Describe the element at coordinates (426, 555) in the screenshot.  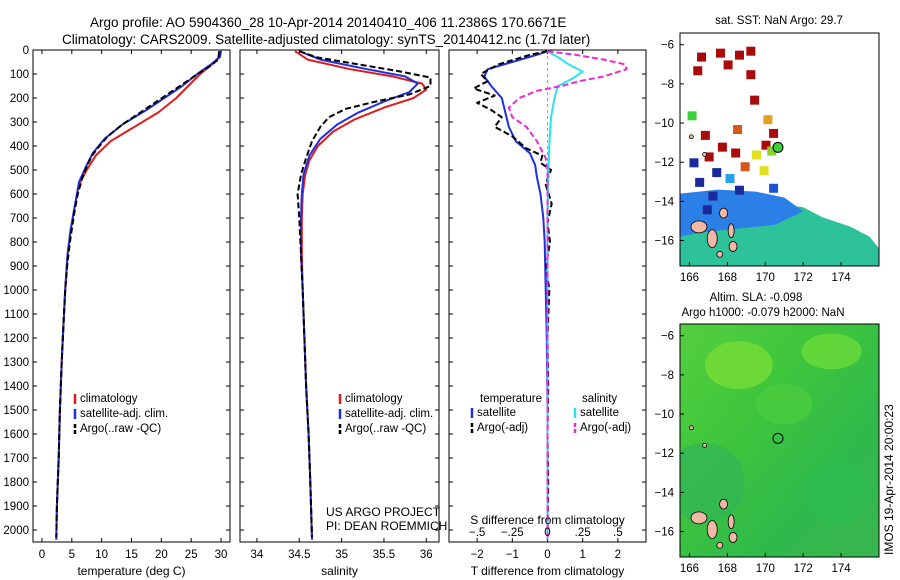
I see `x-tick-label: 36` at that location.